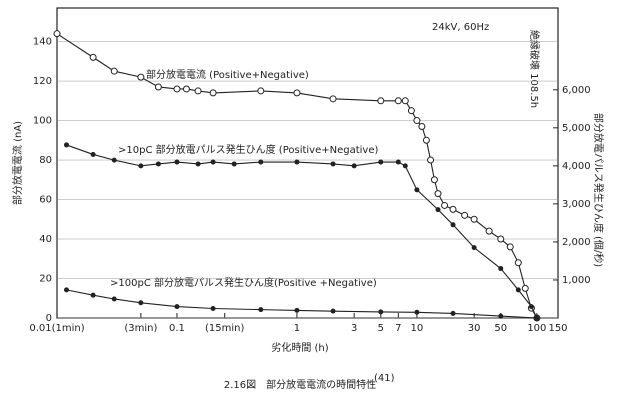  Describe the element at coordinates (381, 328) in the screenshot. I see `x-tick-label: 5` at that location.